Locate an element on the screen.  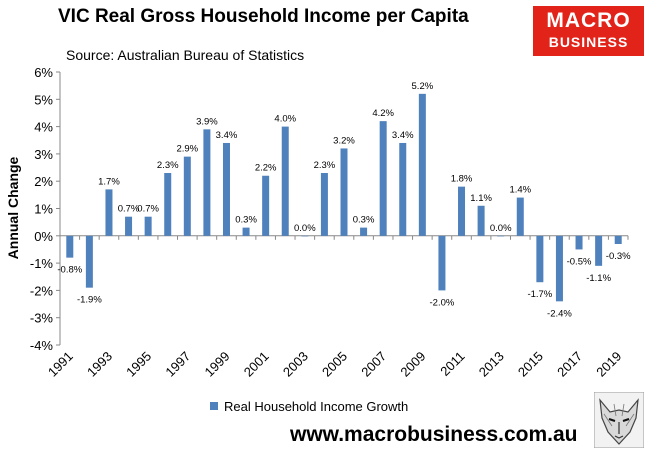
y-tick-label: 0% is located at coordinates (43, 236).